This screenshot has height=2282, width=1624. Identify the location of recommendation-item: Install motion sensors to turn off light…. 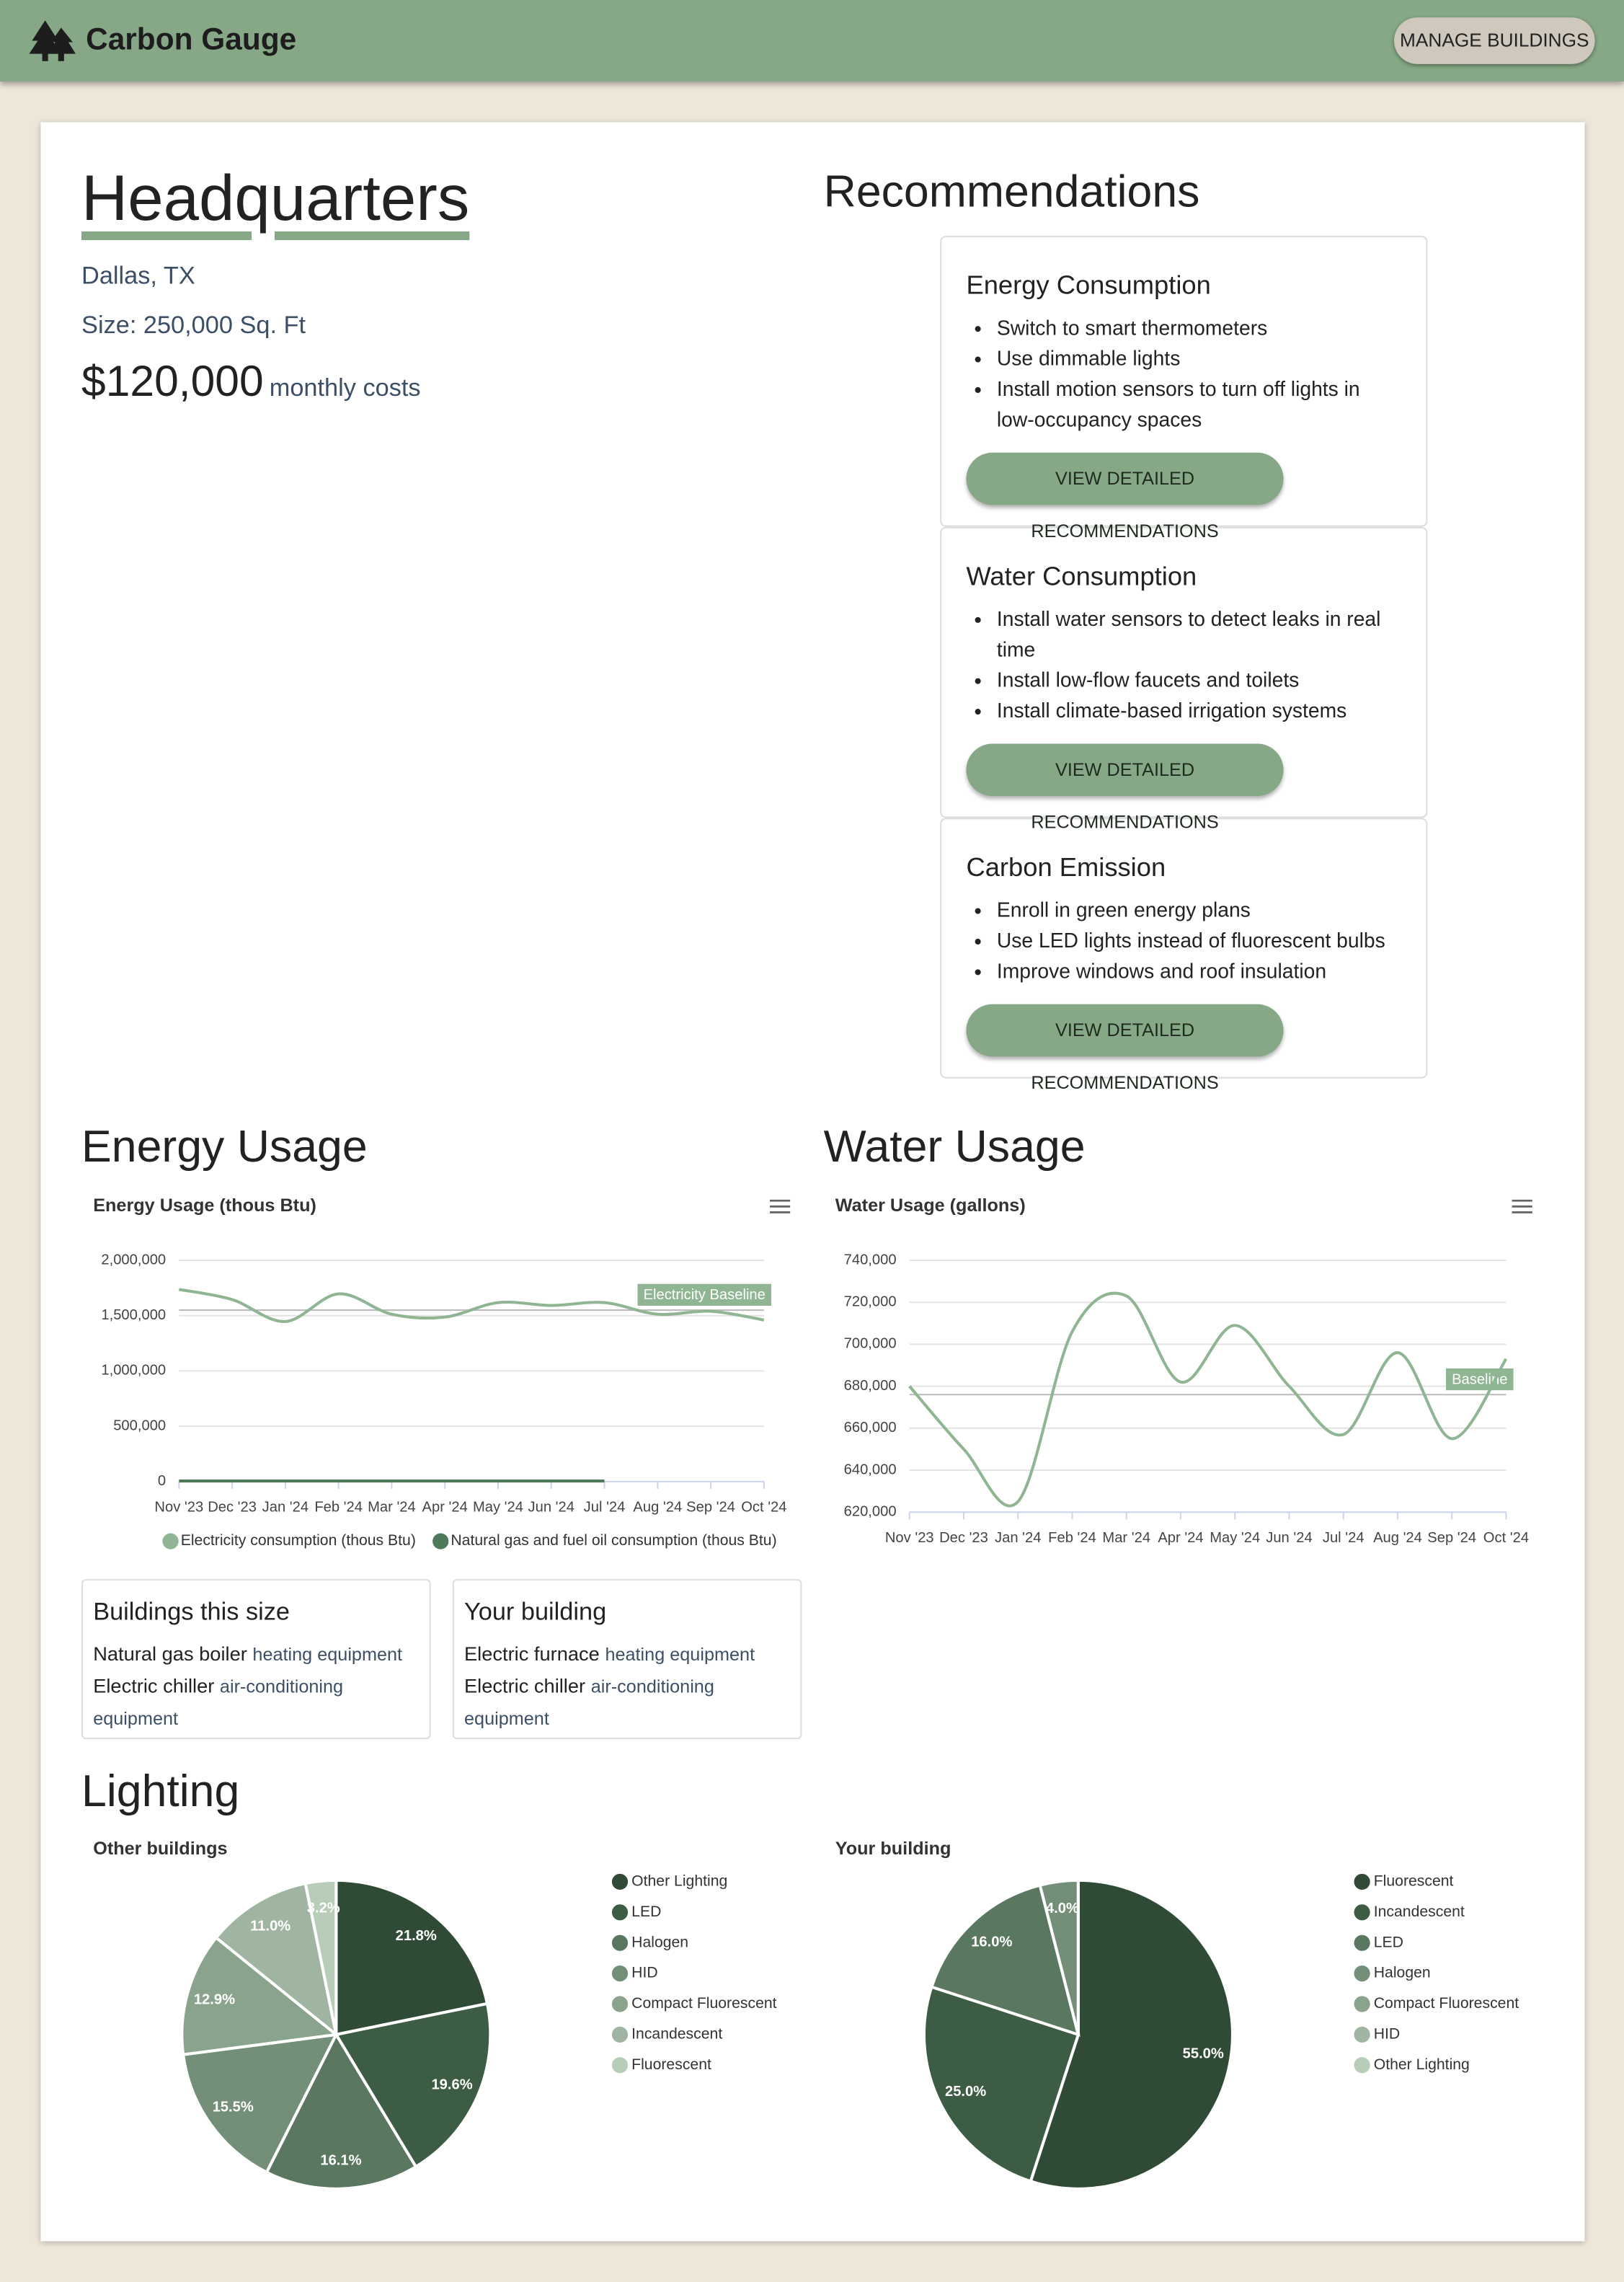
(1199, 404).